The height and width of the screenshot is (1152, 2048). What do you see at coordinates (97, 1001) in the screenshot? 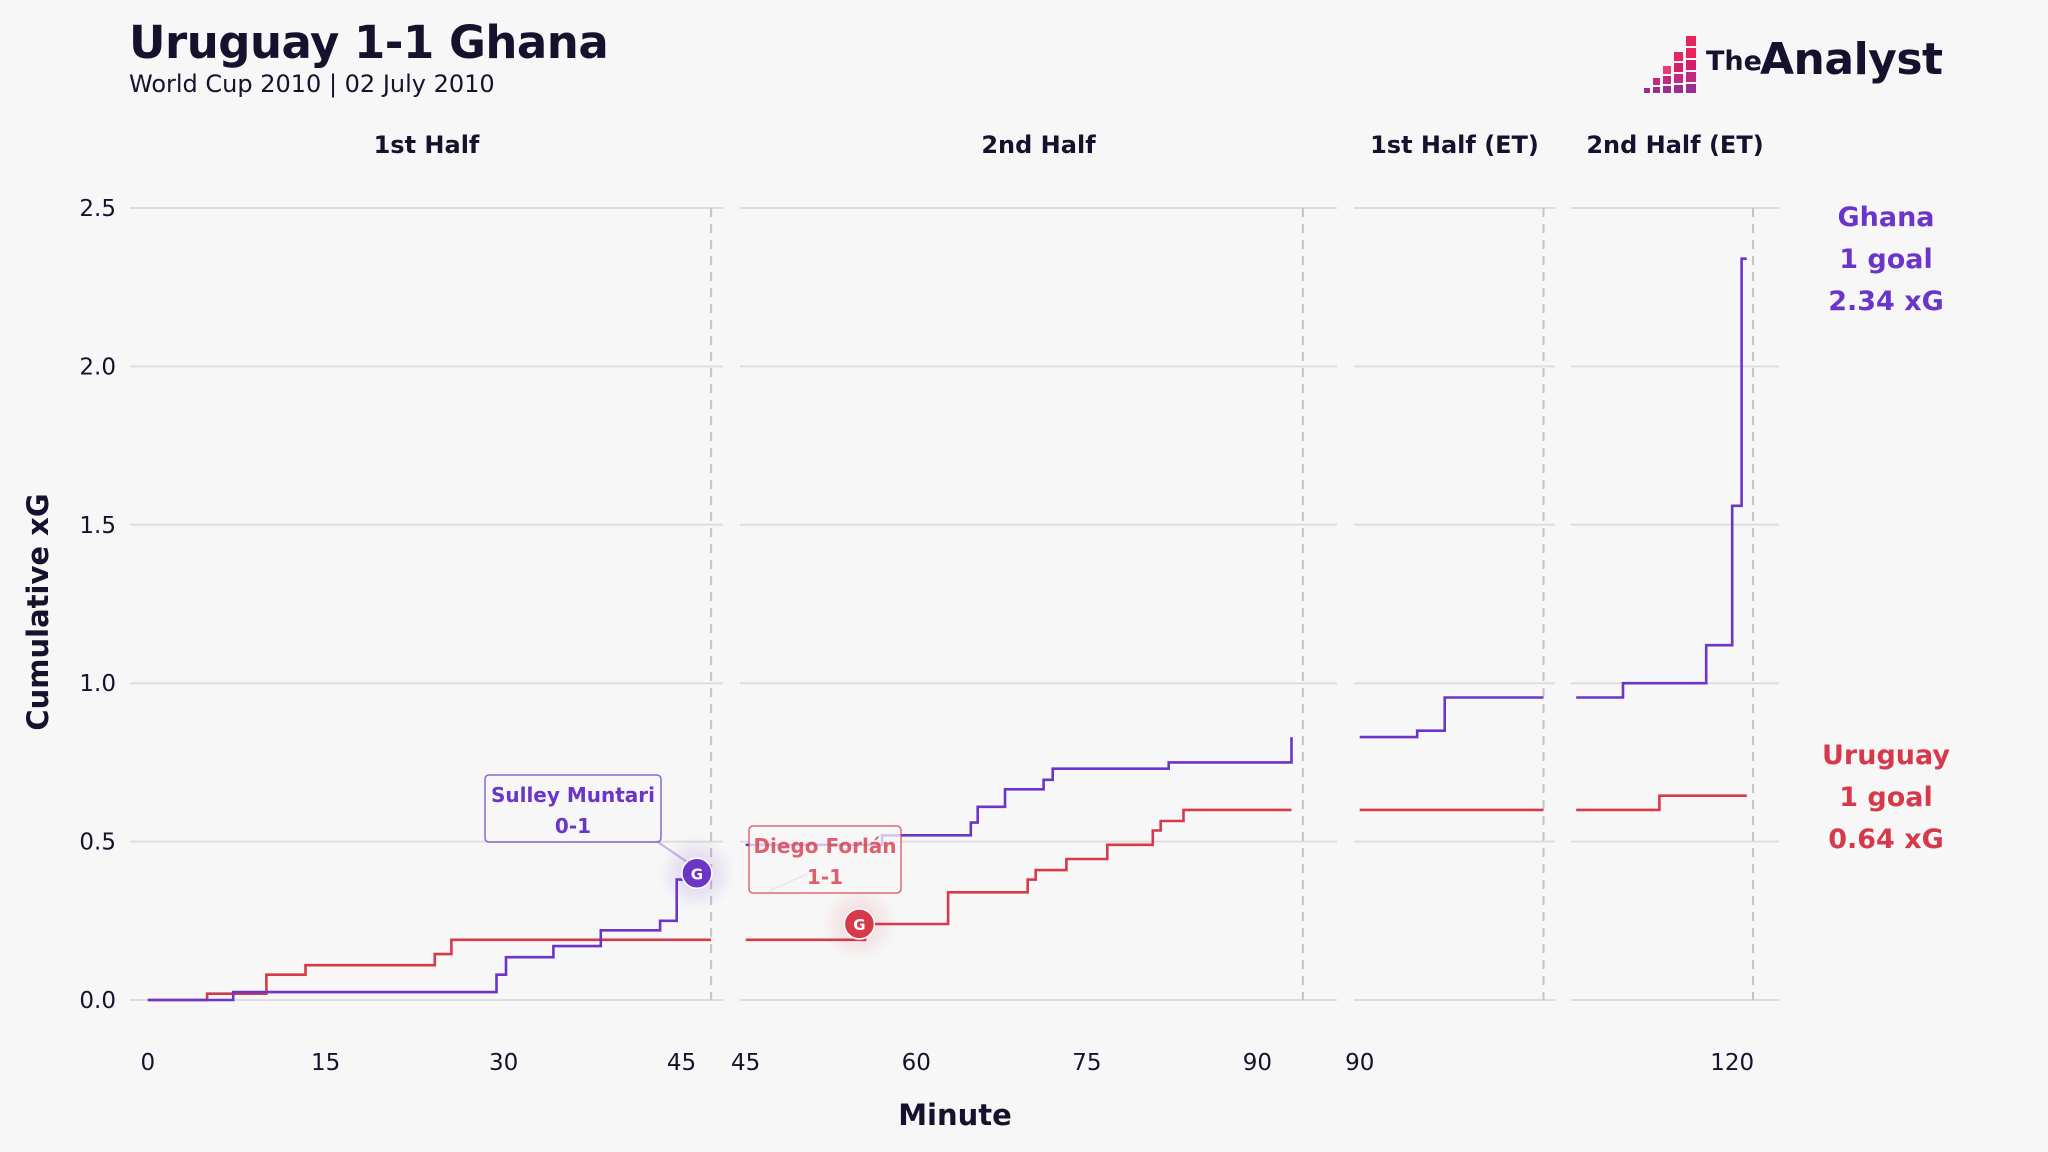
I see `y-tick-label: 0.0` at bounding box center [97, 1001].